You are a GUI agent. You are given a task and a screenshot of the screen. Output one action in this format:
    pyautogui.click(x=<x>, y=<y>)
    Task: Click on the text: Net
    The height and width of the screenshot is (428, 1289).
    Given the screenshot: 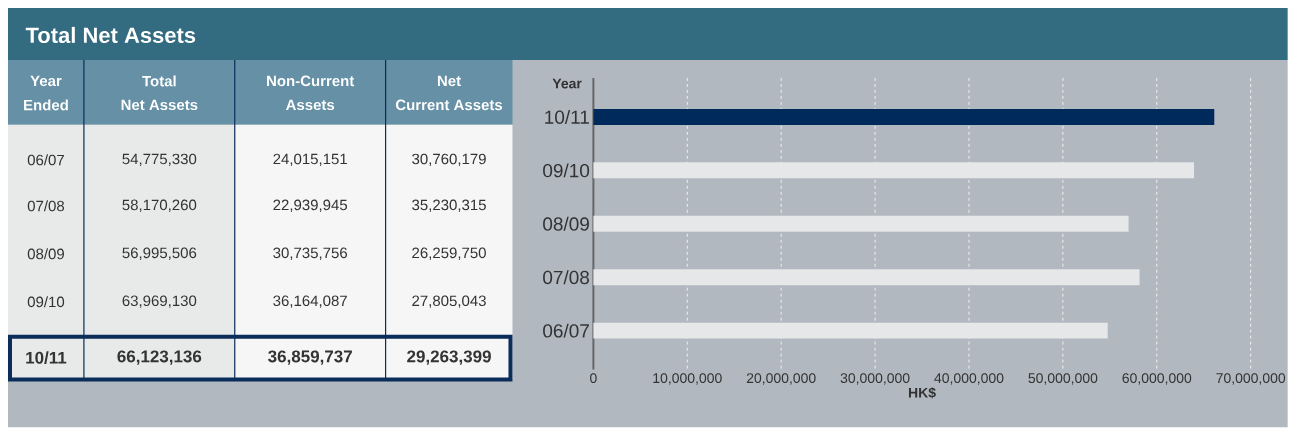 What is the action you would take?
    pyautogui.click(x=449, y=81)
    